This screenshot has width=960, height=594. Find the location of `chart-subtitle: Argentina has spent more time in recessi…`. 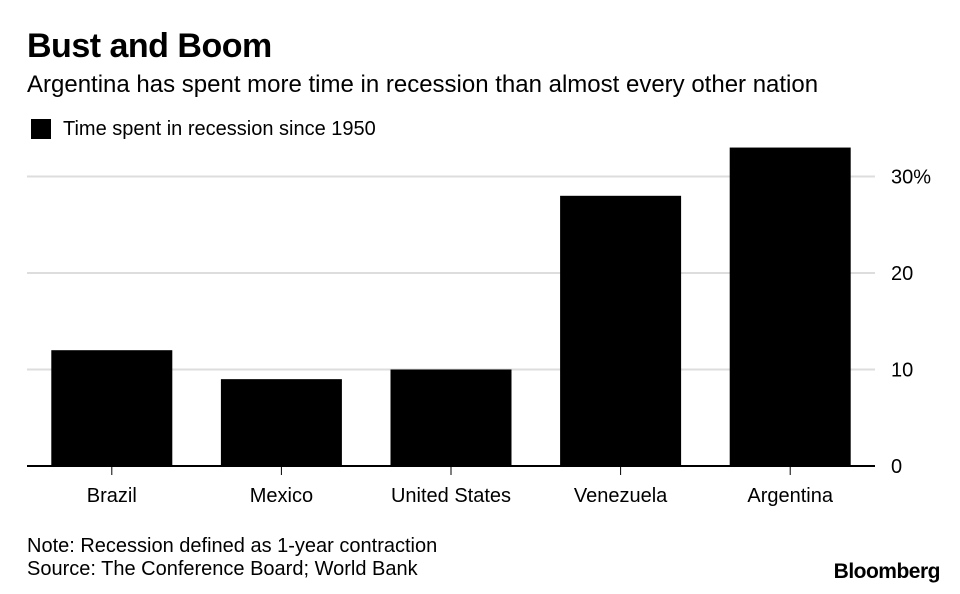

chart-subtitle: Argentina has spent more time in recessi… is located at coordinates (423, 84).